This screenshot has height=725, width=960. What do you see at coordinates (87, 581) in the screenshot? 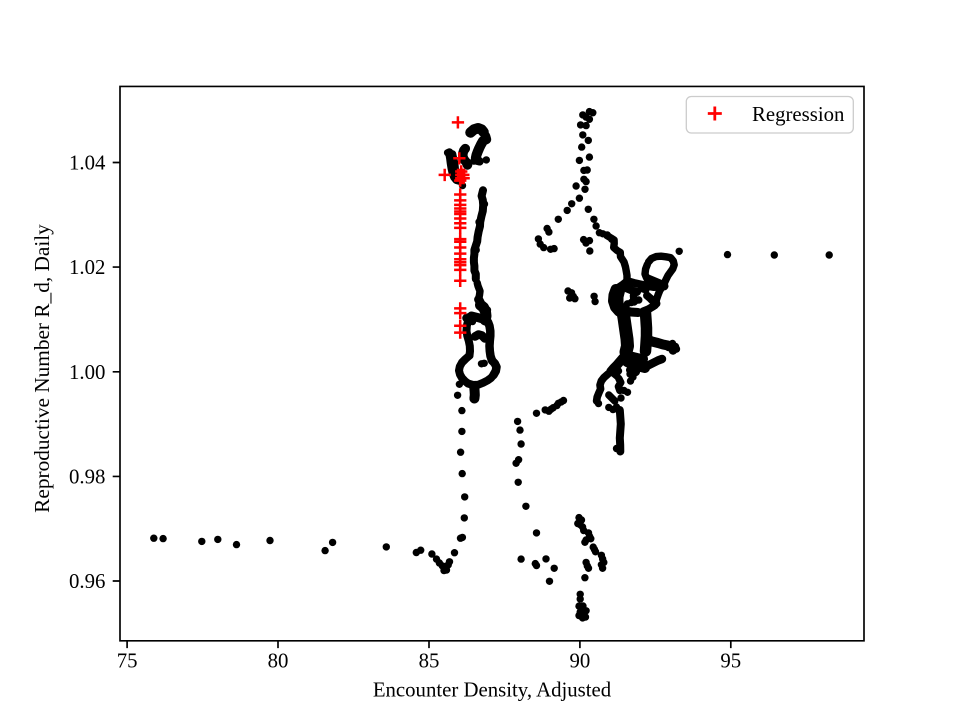
I see `svg-text: 0.96` at bounding box center [87, 581].